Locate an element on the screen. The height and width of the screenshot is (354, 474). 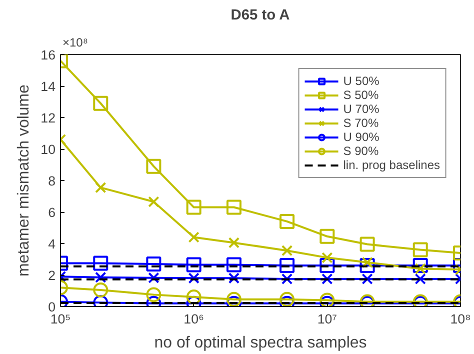
y-tick-label: 2 is located at coordinates (52, 275).